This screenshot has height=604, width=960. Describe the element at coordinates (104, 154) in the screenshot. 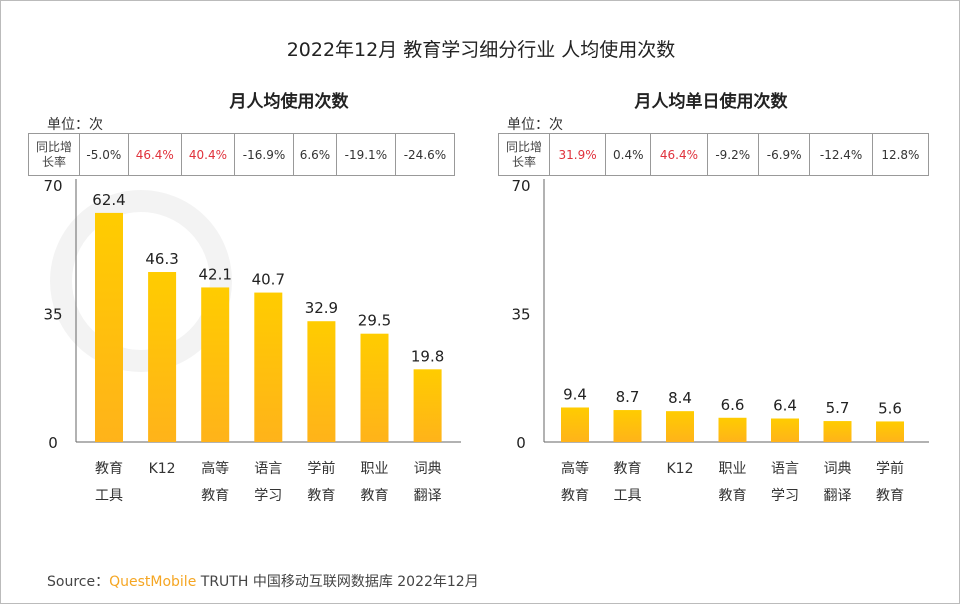

I see `yoy-cell: -5.0%` at that location.